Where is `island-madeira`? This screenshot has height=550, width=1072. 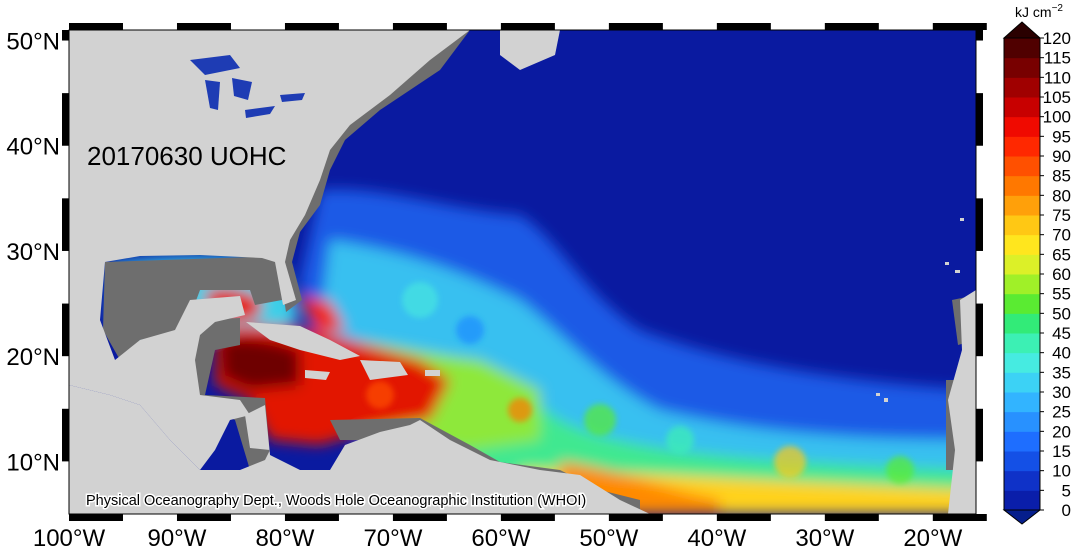 island-madeira is located at coordinates (962, 219).